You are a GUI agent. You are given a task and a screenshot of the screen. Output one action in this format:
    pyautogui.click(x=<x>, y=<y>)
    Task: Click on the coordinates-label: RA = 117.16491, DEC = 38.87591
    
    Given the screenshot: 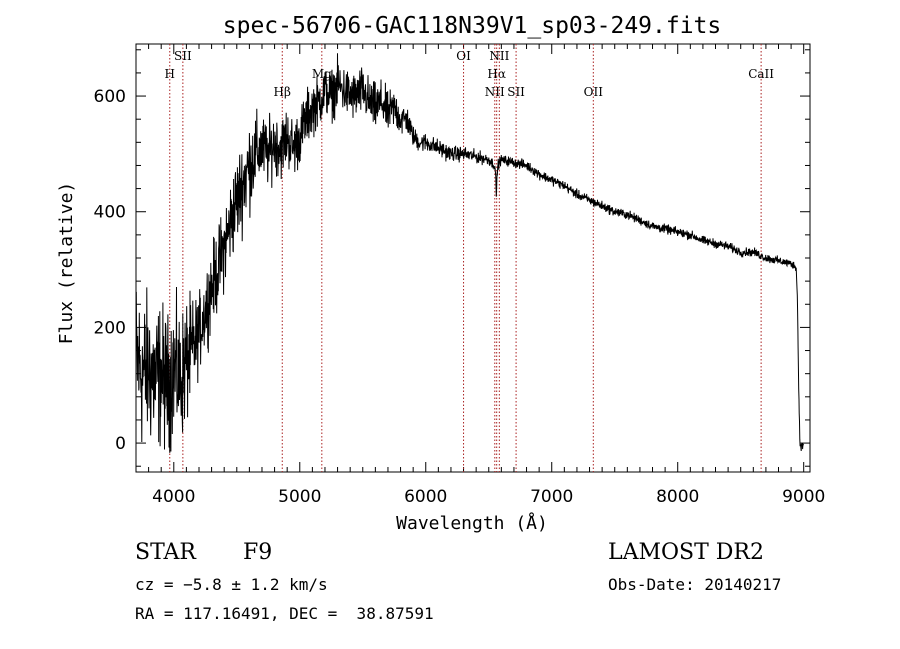 What is the action you would take?
    pyautogui.click(x=284, y=613)
    